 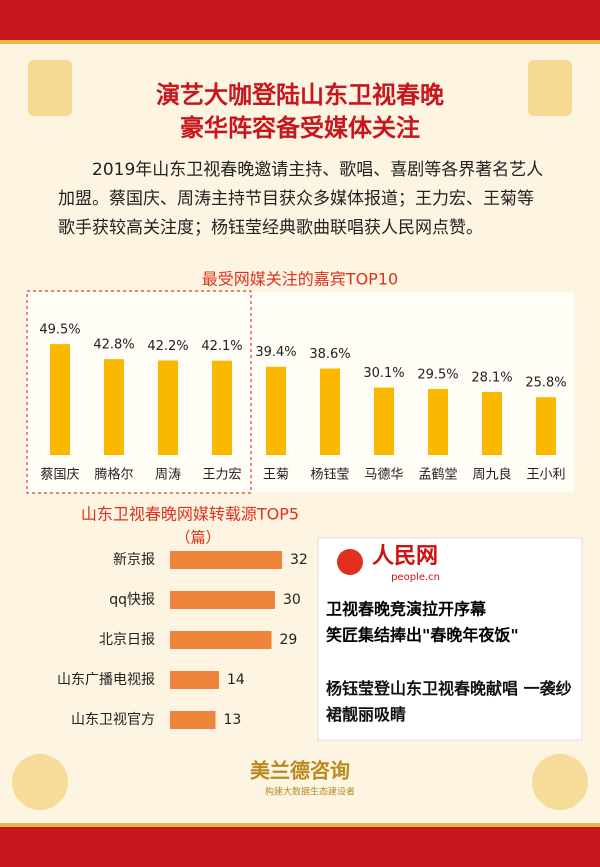 I want to click on value-label: 39.4%, so click(x=275, y=352).